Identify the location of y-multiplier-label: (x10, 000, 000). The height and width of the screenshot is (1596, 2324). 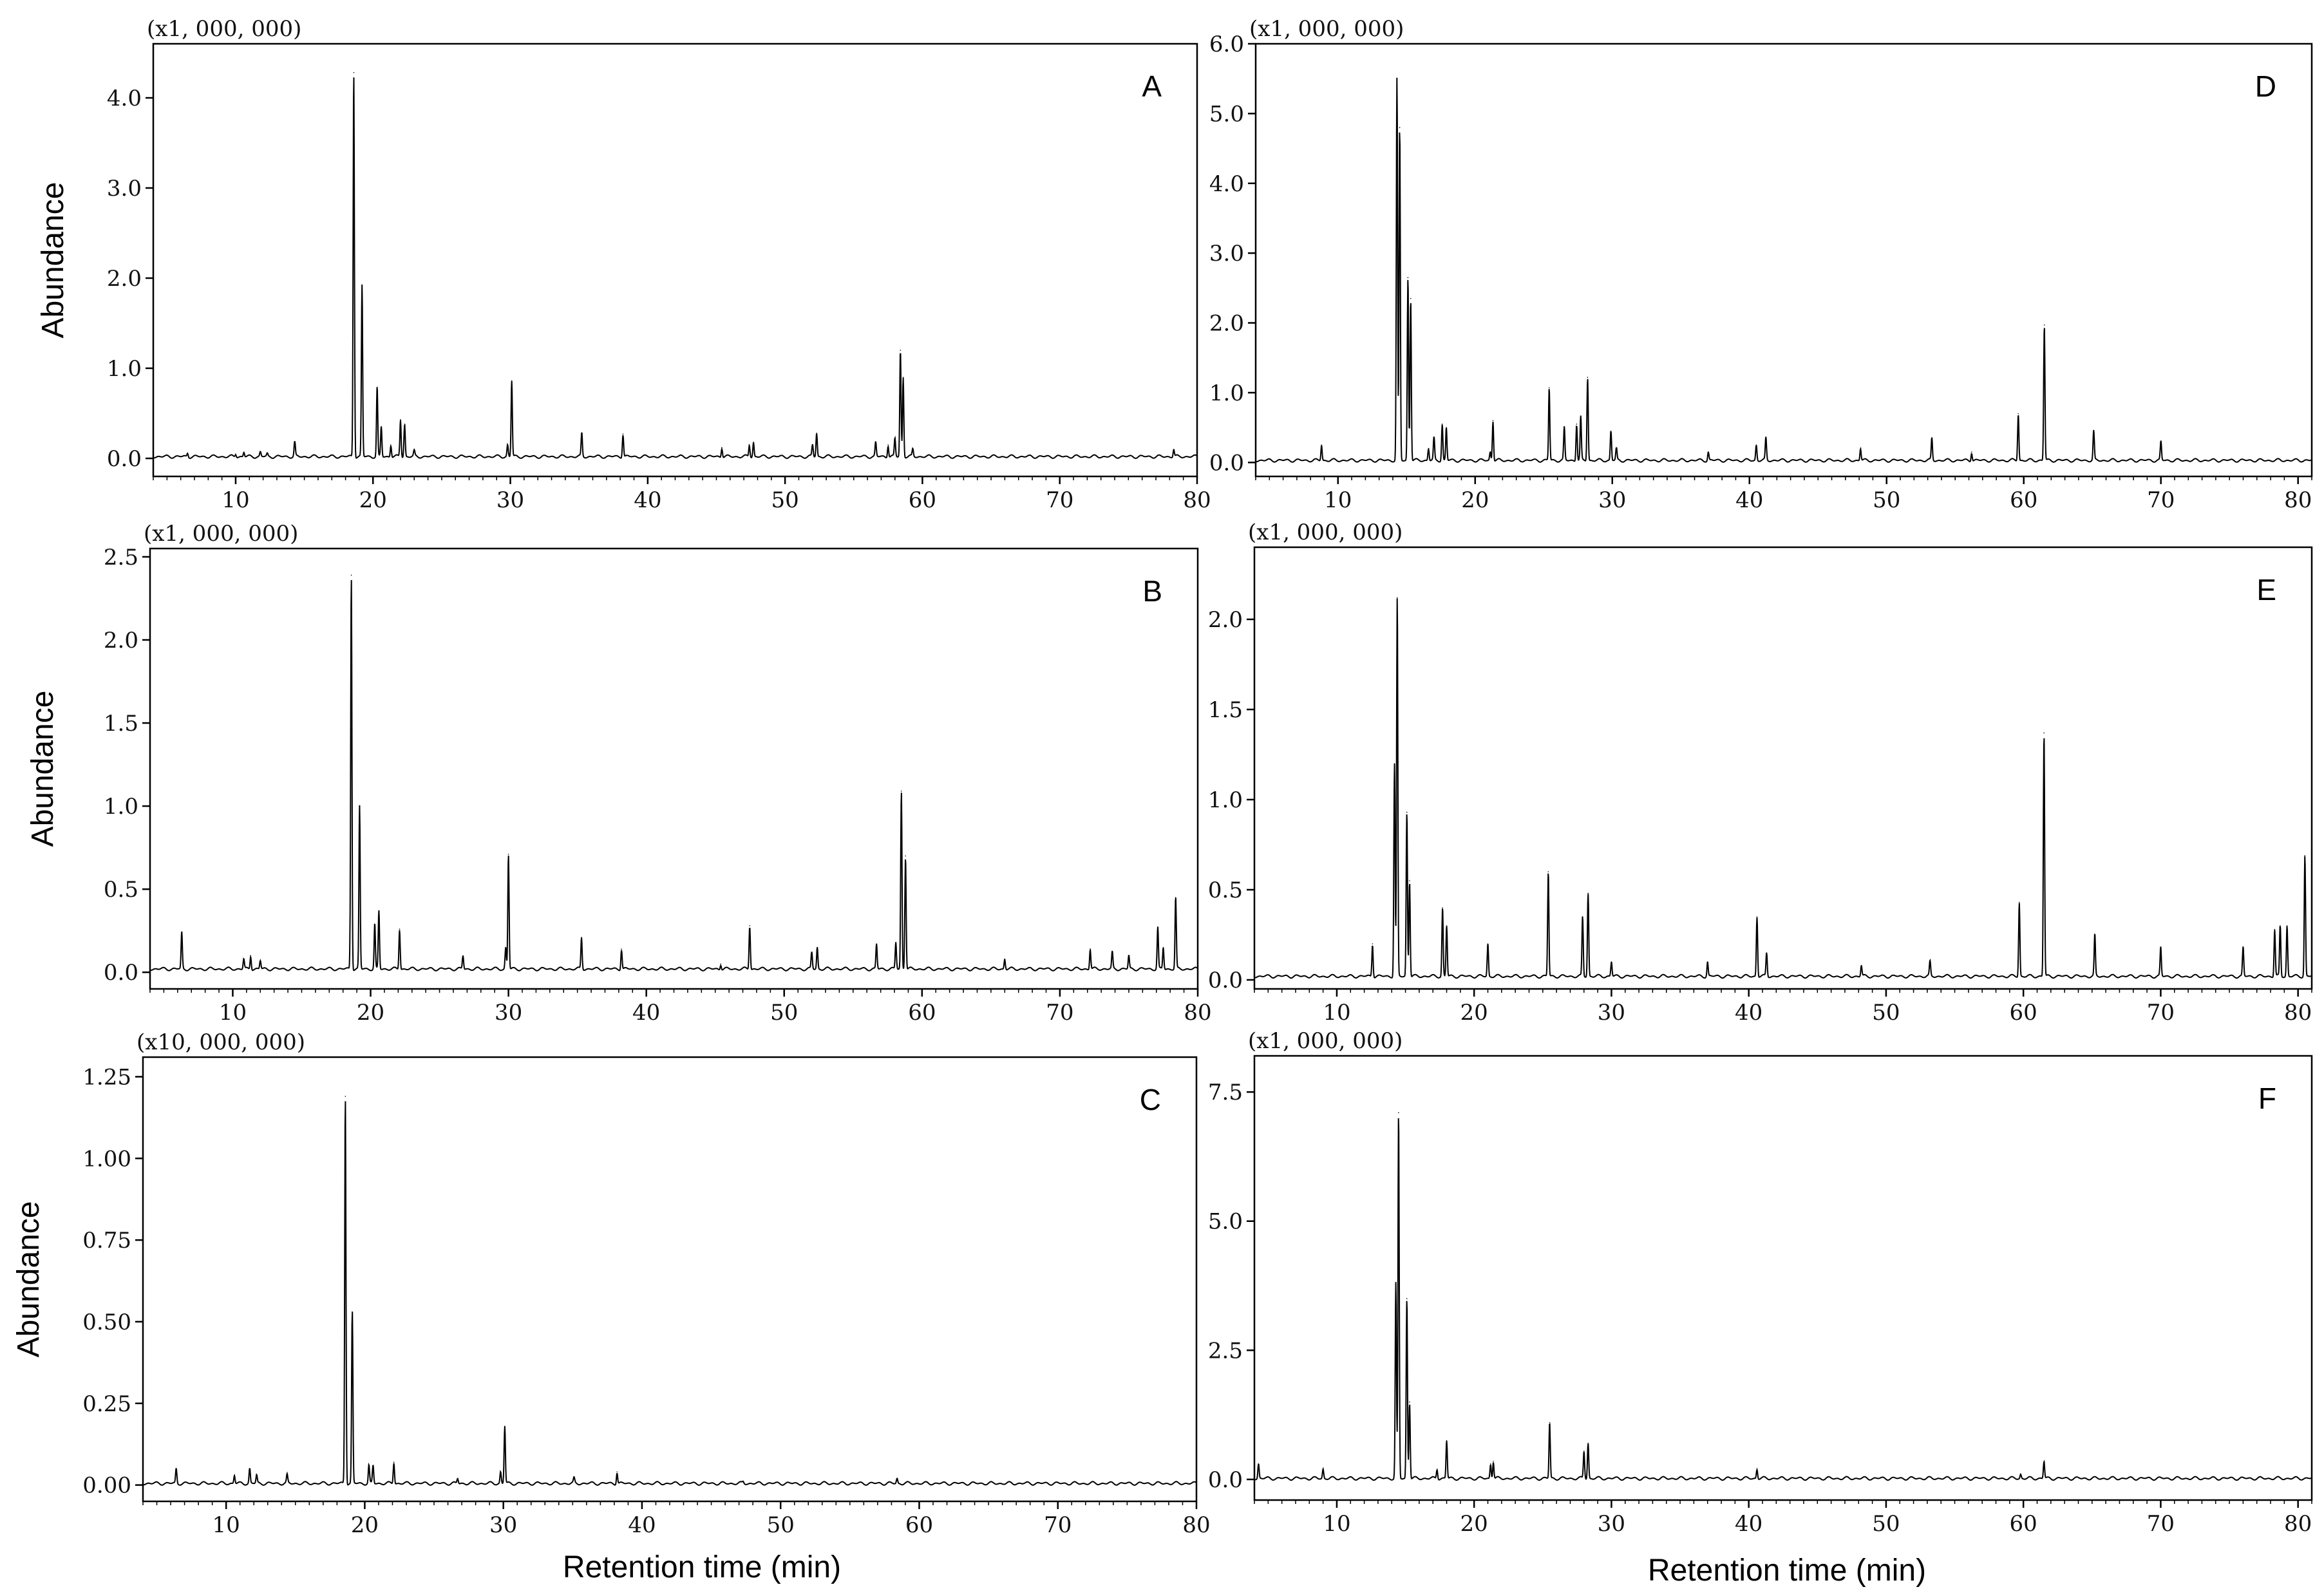
(221, 1042).